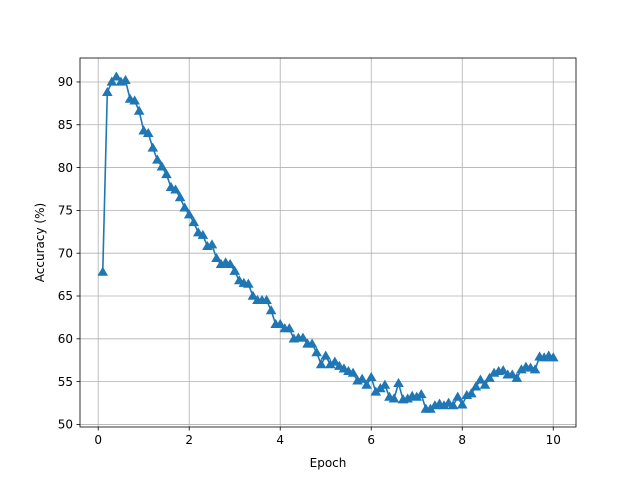  What do you see at coordinates (65, 339) in the screenshot?
I see `y-tick-label: 60` at bounding box center [65, 339].